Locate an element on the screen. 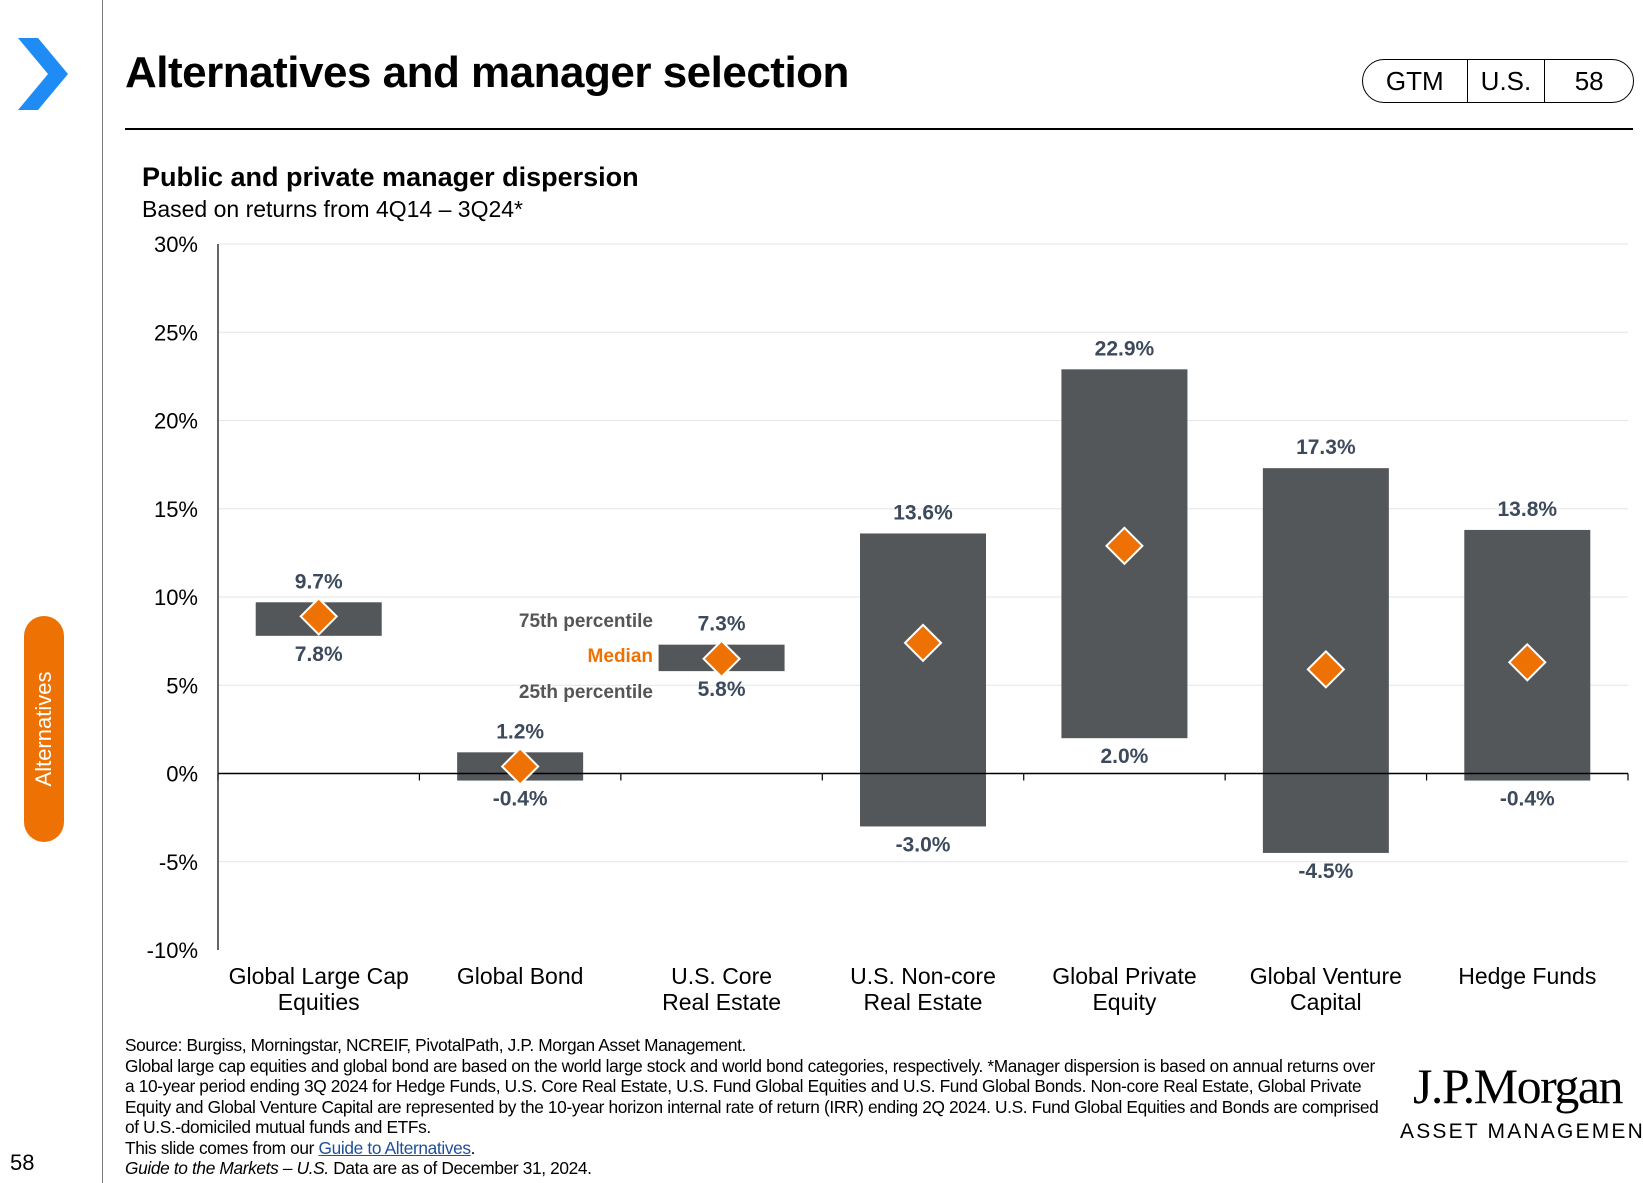 The height and width of the screenshot is (1183, 1643). top-value-label: 17.3% is located at coordinates (1326, 447).